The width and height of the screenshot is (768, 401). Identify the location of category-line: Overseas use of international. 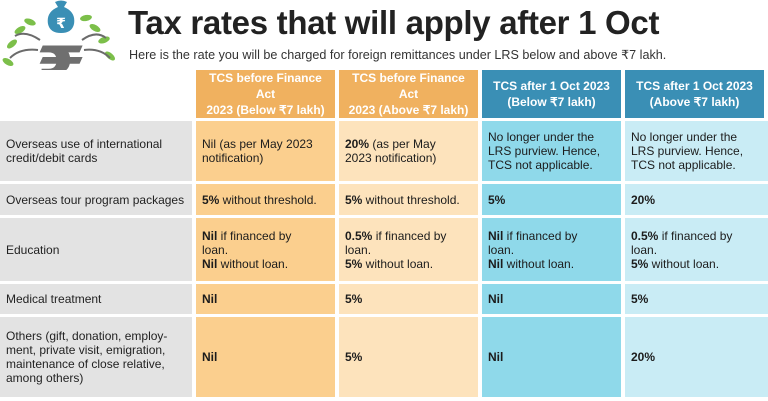
(84, 144).